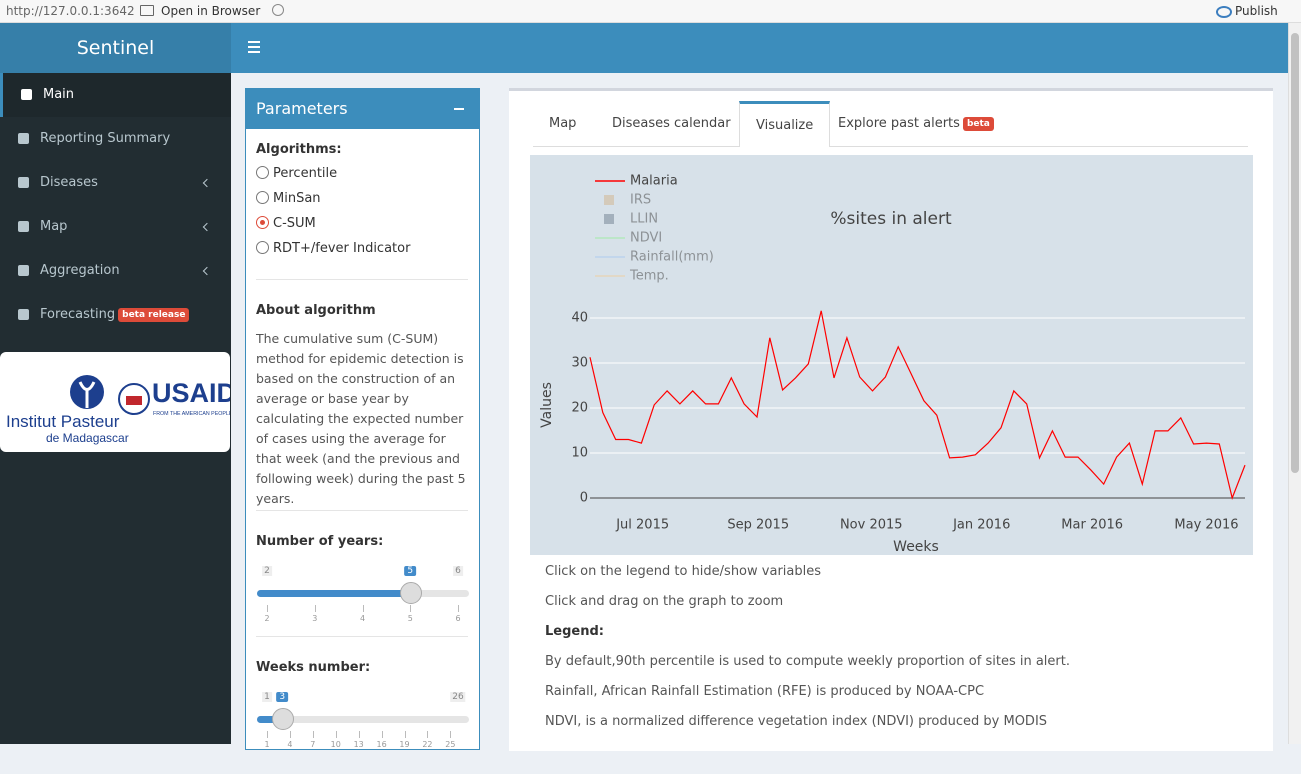 The image size is (1301, 774). Describe the element at coordinates (358, 744) in the screenshot. I see `slider-tick-label: 13` at that location.